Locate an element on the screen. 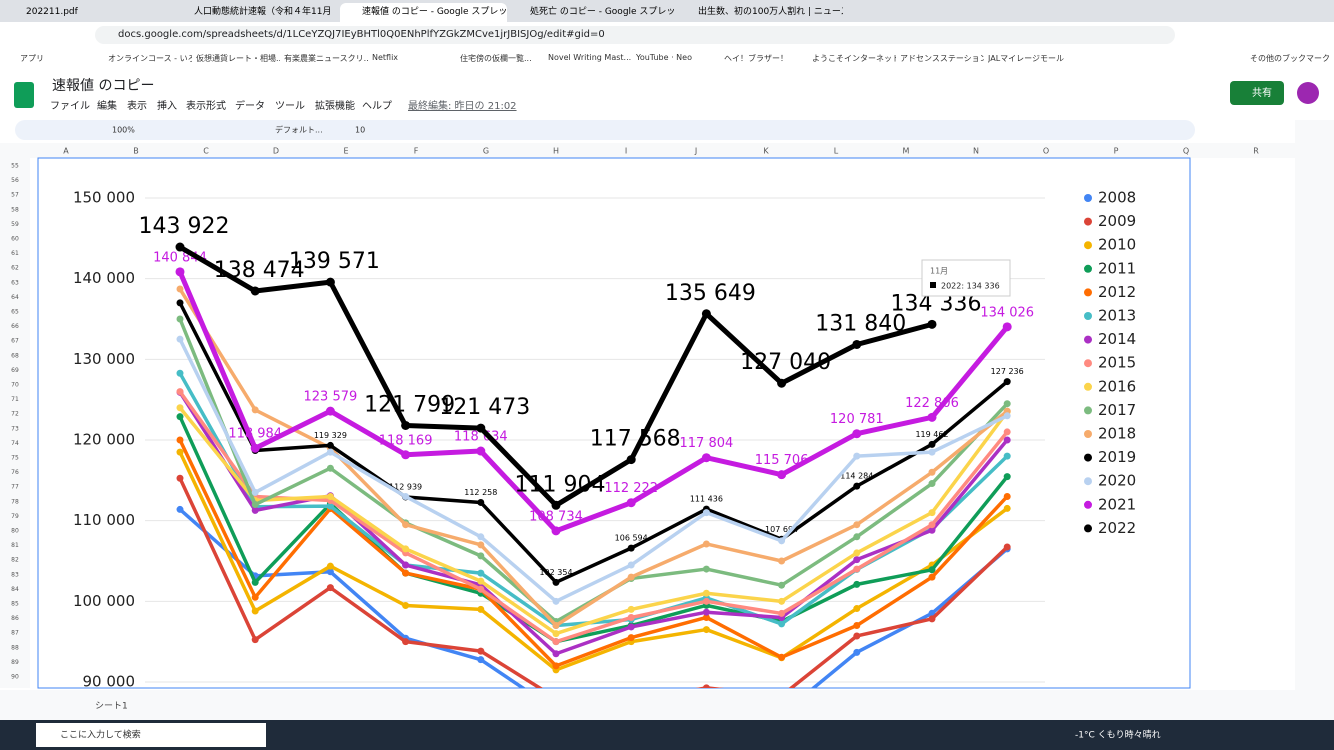 This screenshot has width=1334, height=750. column-header: N is located at coordinates (976, 151).